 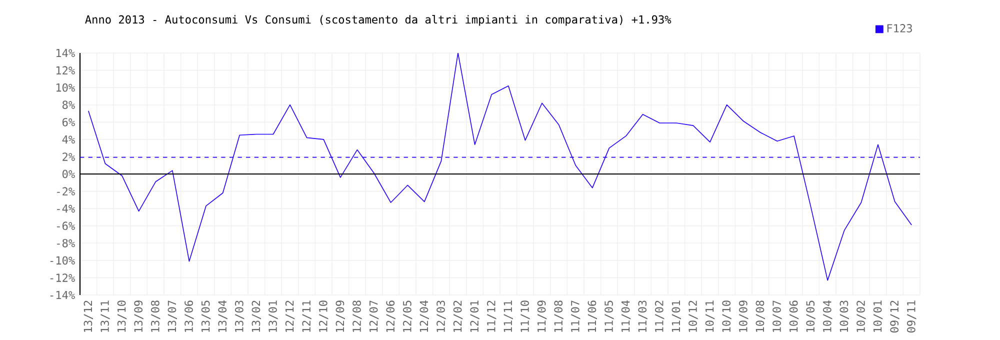 I want to click on x-tick-label: 11/08, so click(x=559, y=316).